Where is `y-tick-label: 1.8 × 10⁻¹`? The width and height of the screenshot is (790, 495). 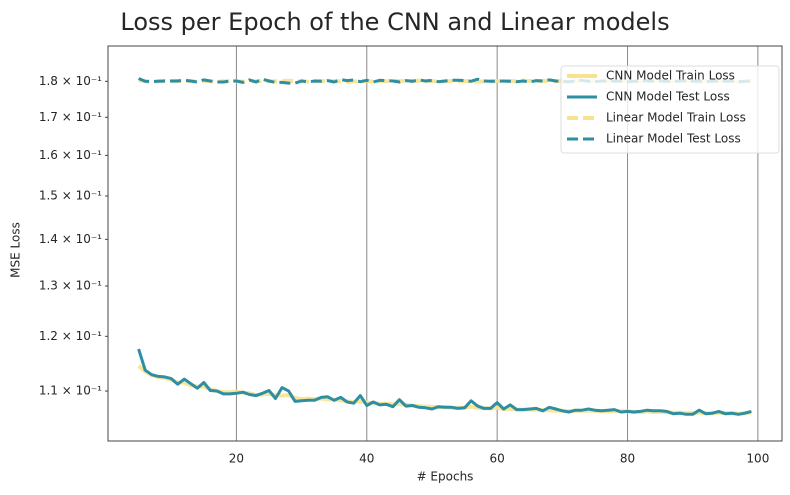
y-tick-label: 1.8 × 10⁻¹ is located at coordinates (70, 81).